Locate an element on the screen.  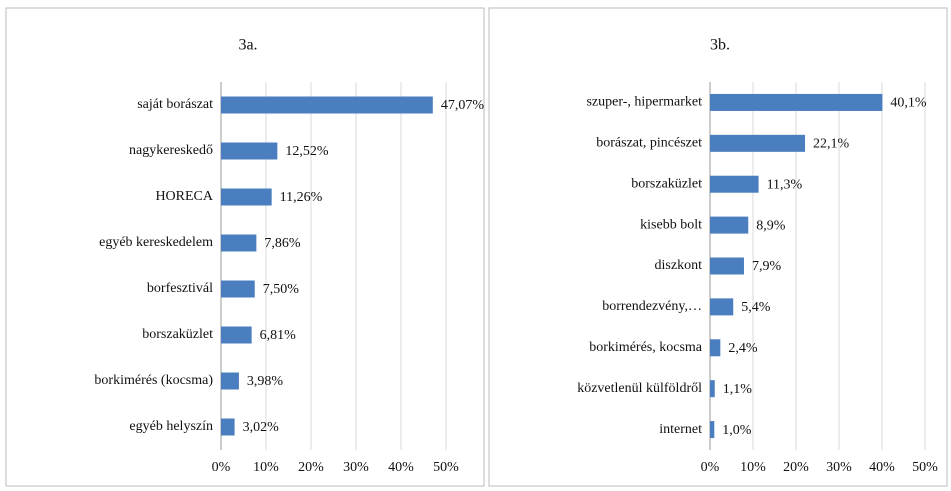
value-label: 7,50% is located at coordinates (281, 289).